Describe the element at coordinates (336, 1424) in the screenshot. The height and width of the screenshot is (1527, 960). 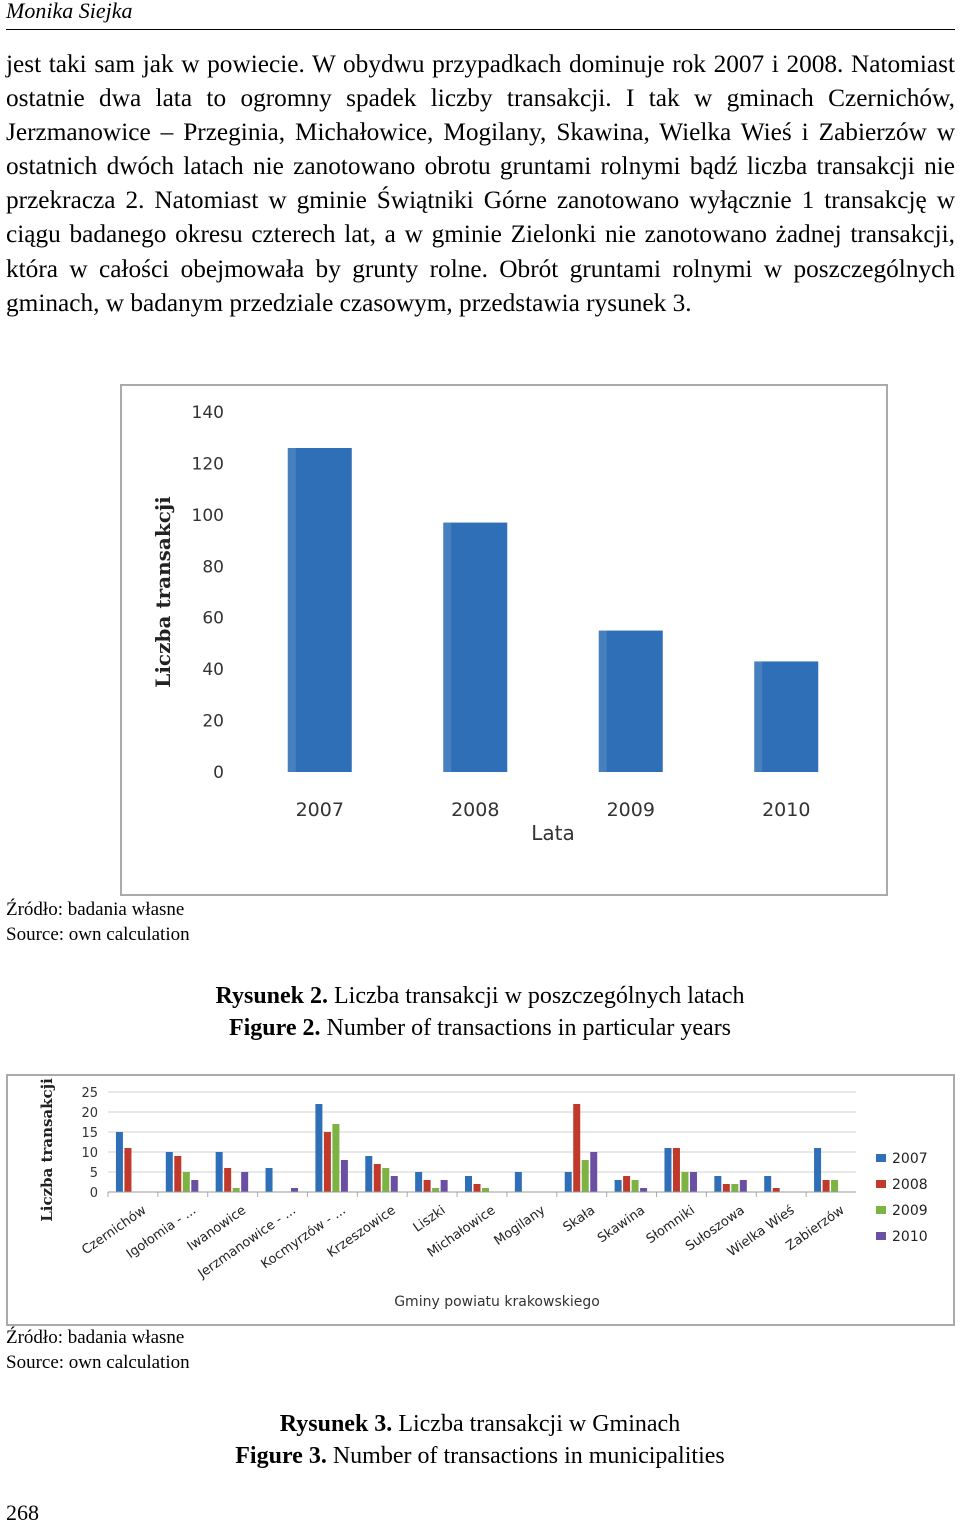
I see `figure-3-caption-pl-label: Rysunek 3.` at that location.